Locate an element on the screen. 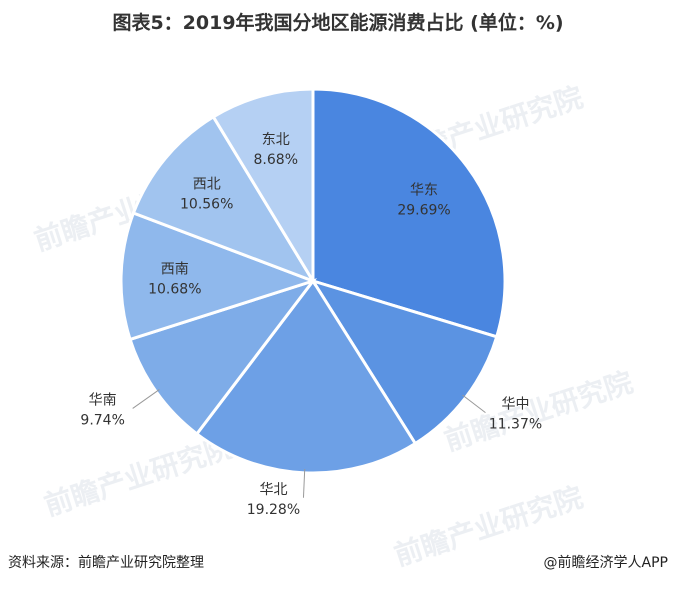 Image resolution: width=676 pixels, height=612 pixels. slice-name-label: 华北 is located at coordinates (273, 490).